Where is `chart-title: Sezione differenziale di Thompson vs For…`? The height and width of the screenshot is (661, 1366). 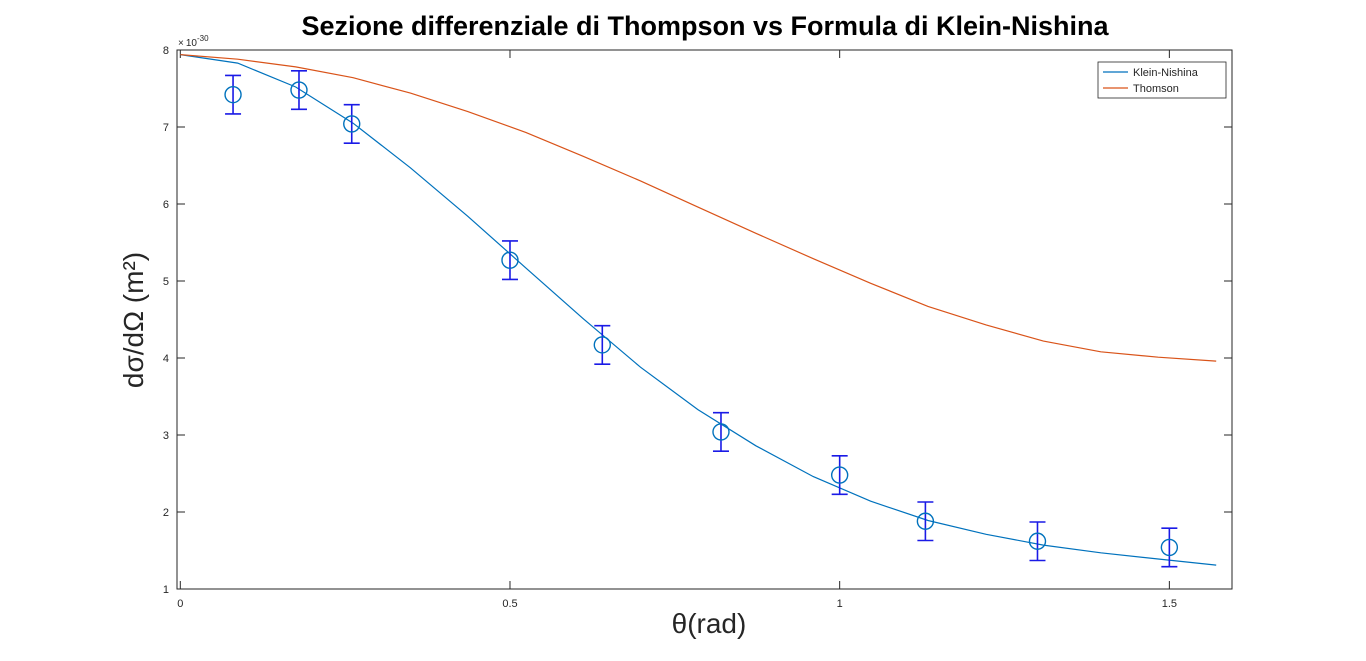 chart-title: Sezione differenziale di Thompson vs For… is located at coordinates (705, 26).